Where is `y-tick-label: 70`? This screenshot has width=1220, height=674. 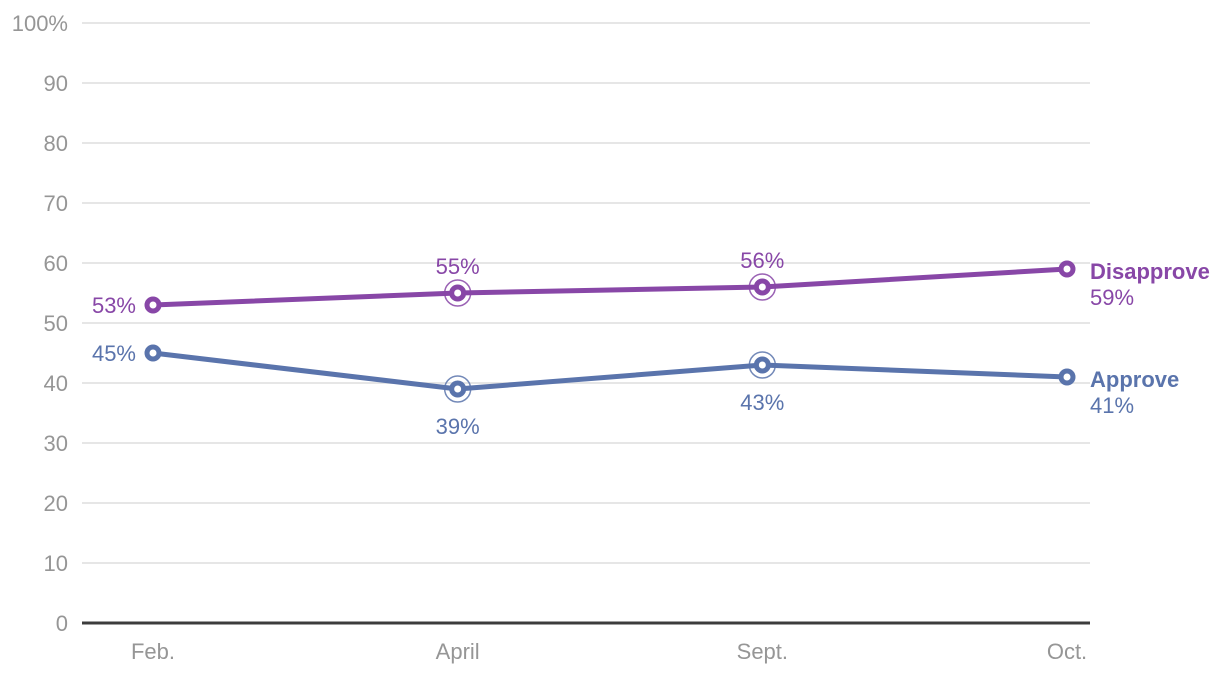
y-tick-label: 70 is located at coordinates (56, 203).